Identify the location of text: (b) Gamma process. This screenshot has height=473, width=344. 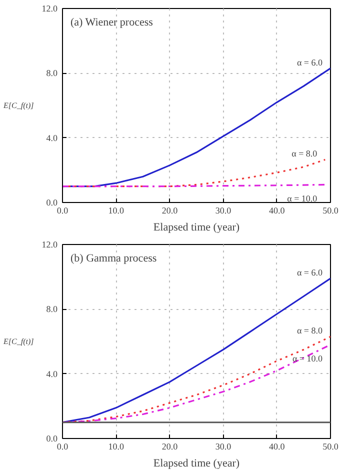
(113, 258).